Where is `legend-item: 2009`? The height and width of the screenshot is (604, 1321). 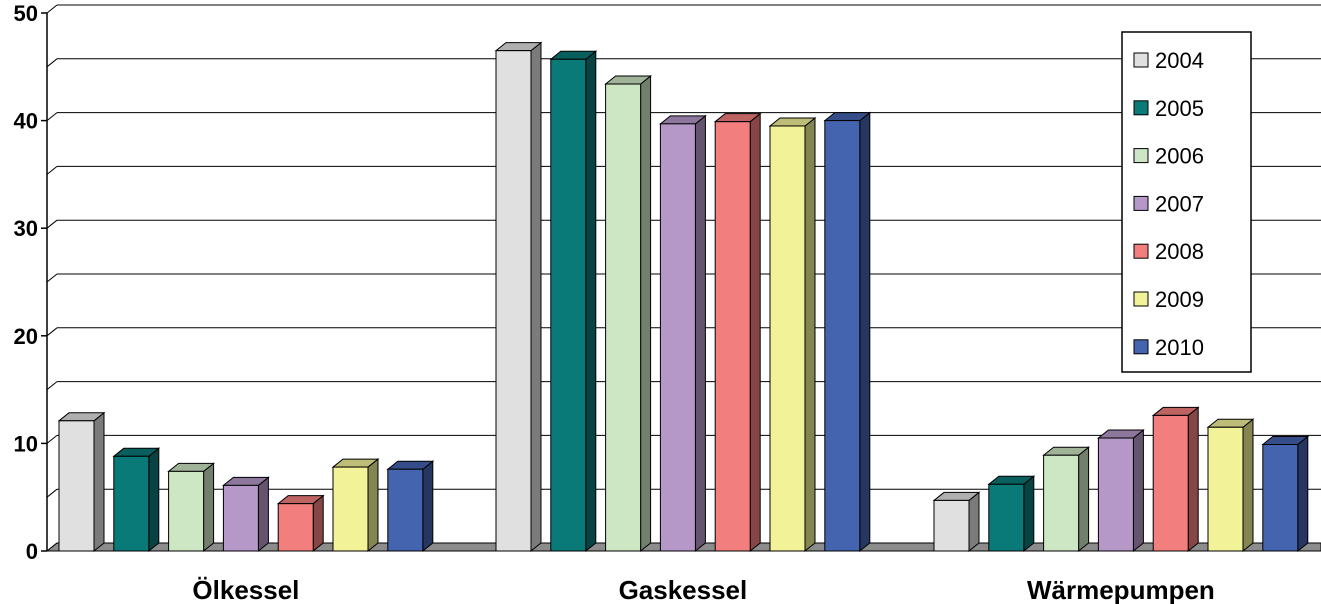
legend-item: 2009 is located at coordinates (1168, 299).